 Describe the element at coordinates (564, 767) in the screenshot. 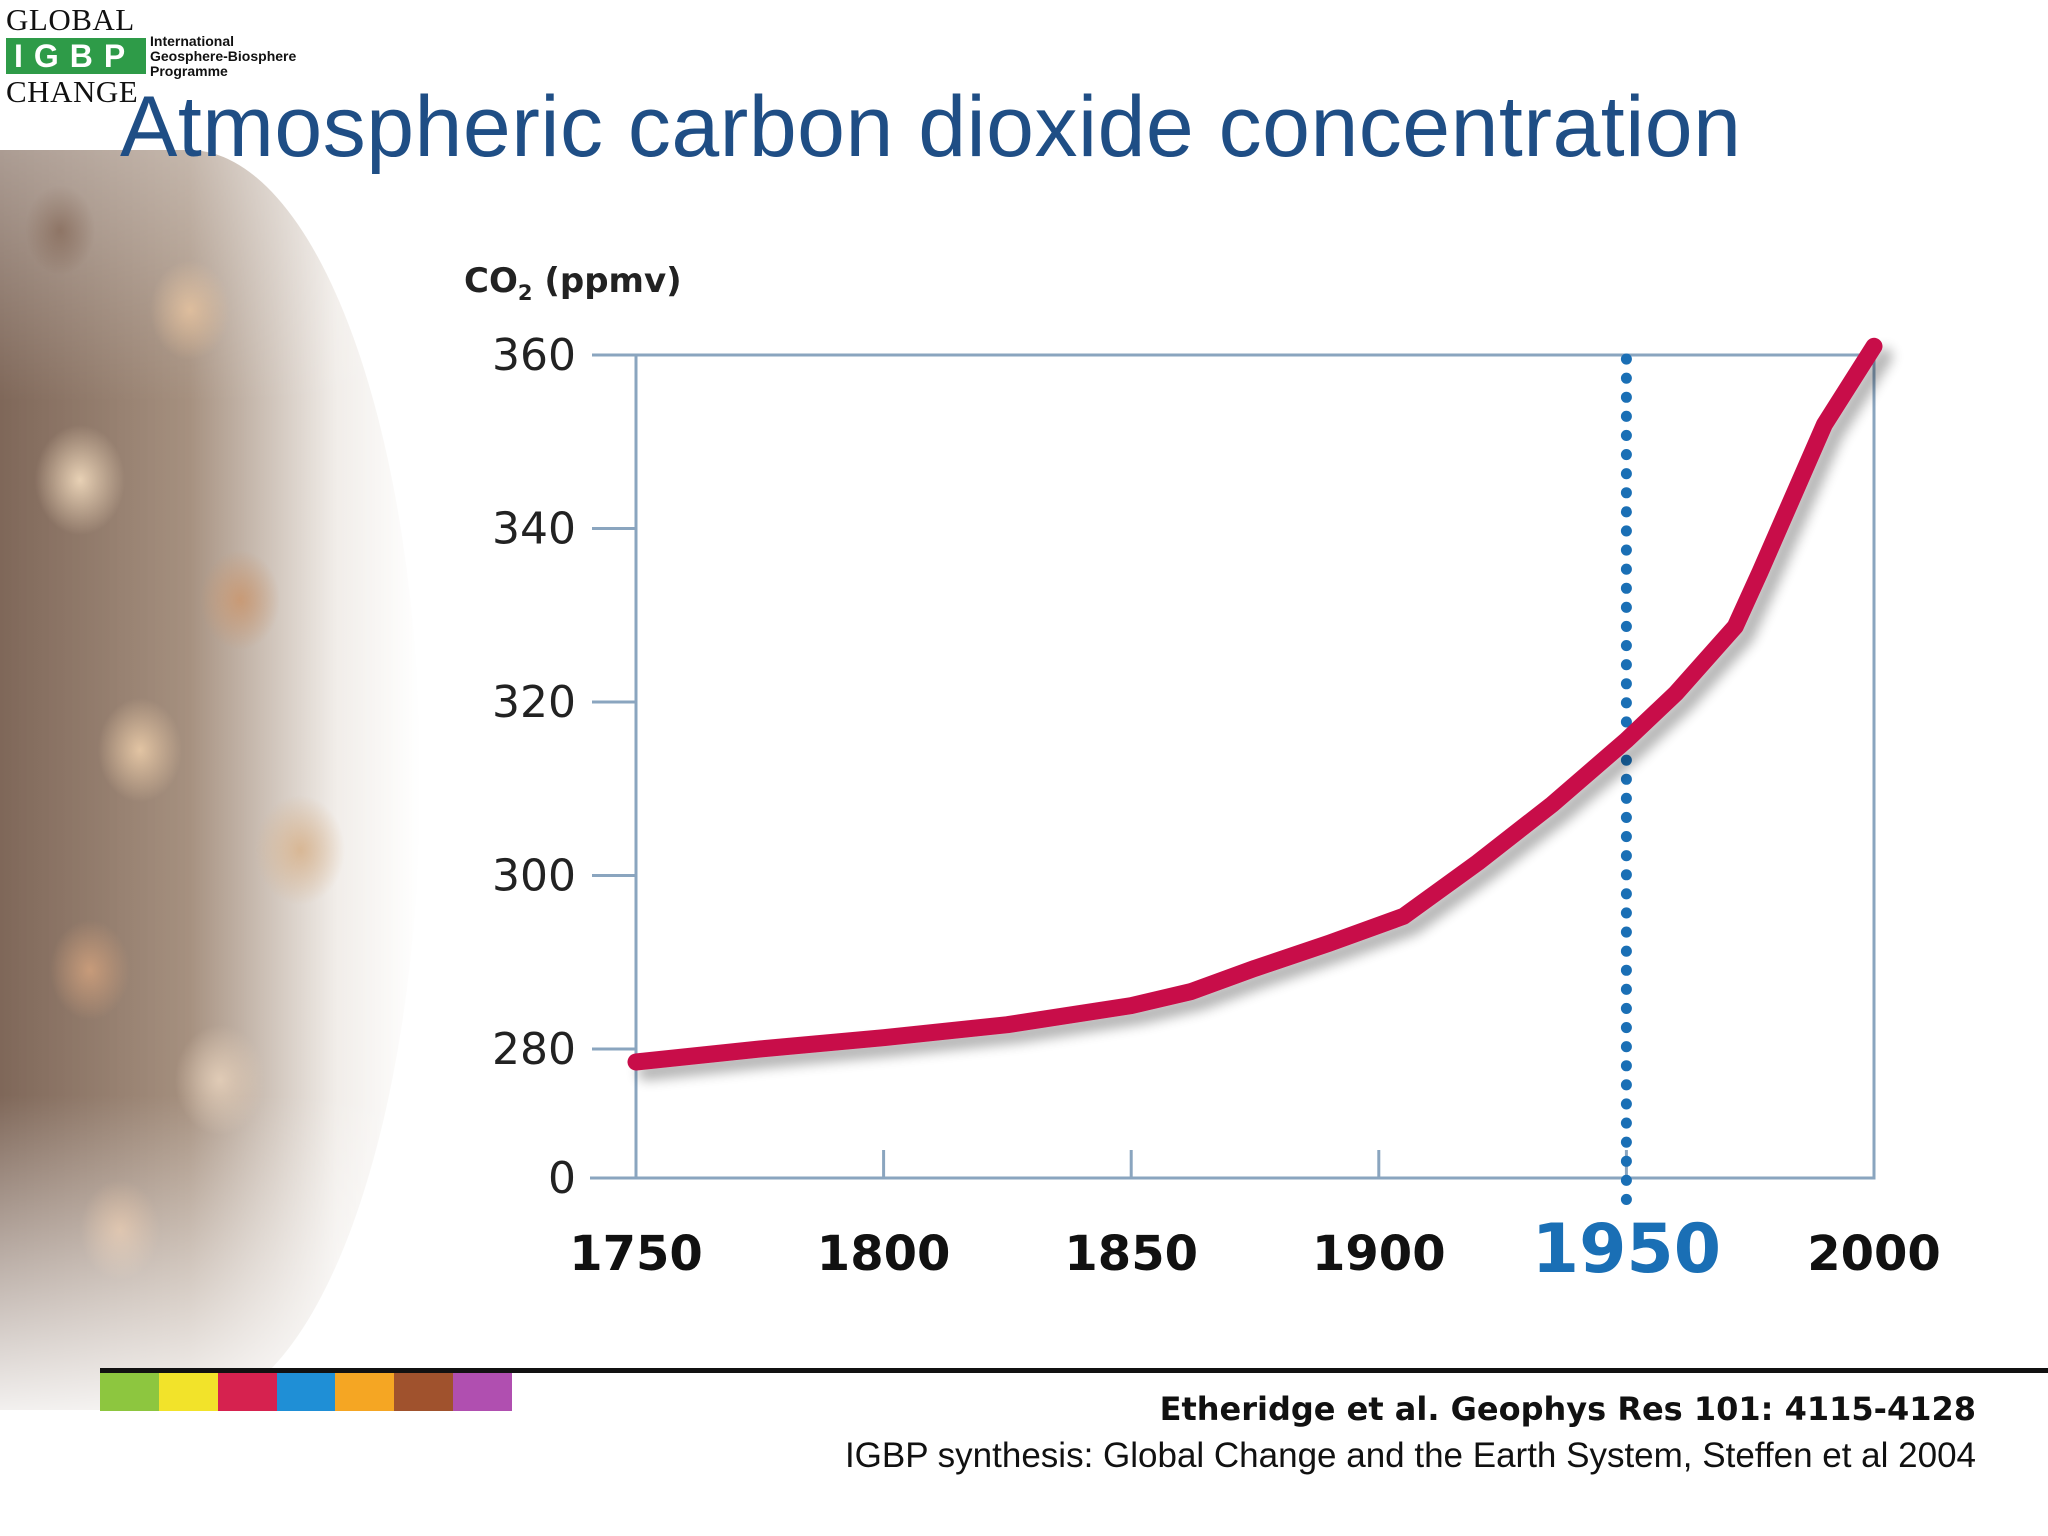

I see `y-axis: 0 280 300 320 340 360` at that location.